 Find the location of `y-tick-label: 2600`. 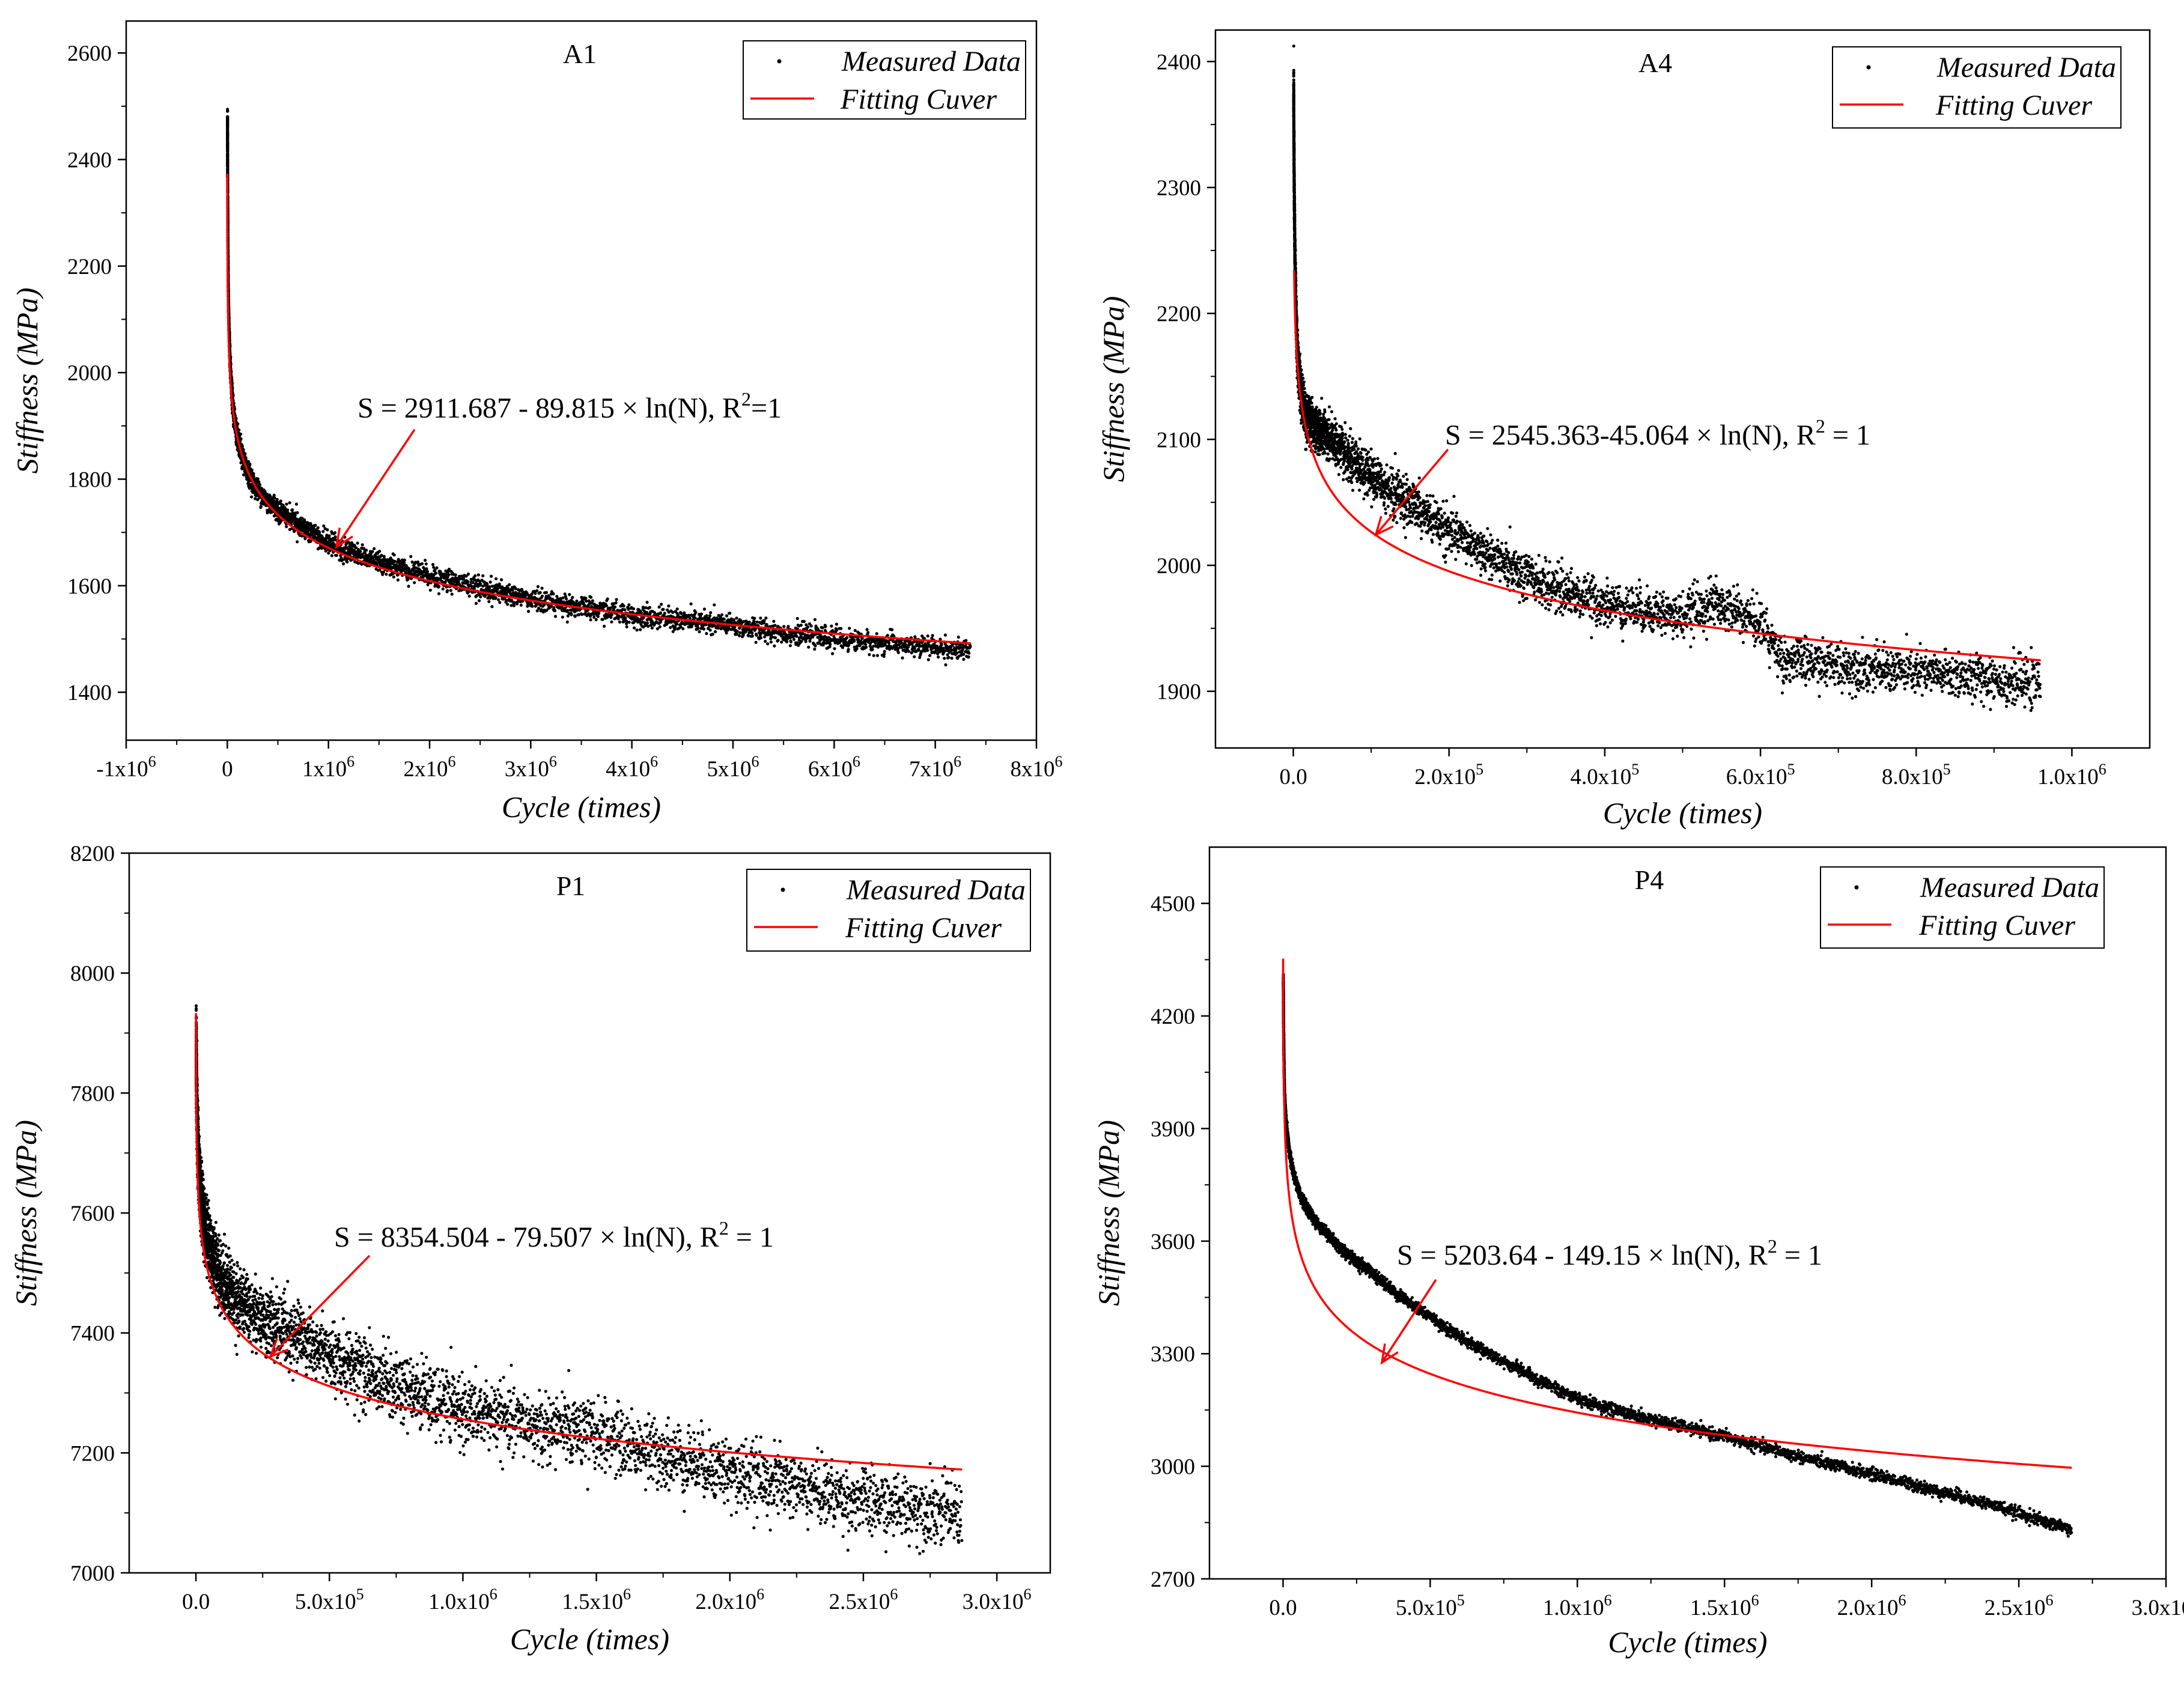

y-tick-label: 2600 is located at coordinates (90, 53).